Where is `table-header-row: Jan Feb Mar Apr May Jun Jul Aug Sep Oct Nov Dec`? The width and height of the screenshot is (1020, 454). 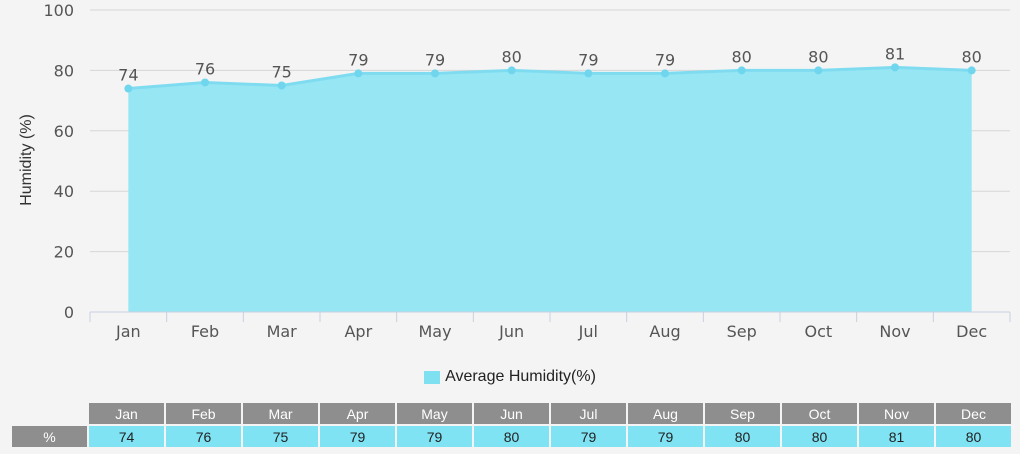 table-header-row: Jan Feb Mar Apr May Jun Jul Aug Sep Oct Nov Dec is located at coordinates (511, 413).